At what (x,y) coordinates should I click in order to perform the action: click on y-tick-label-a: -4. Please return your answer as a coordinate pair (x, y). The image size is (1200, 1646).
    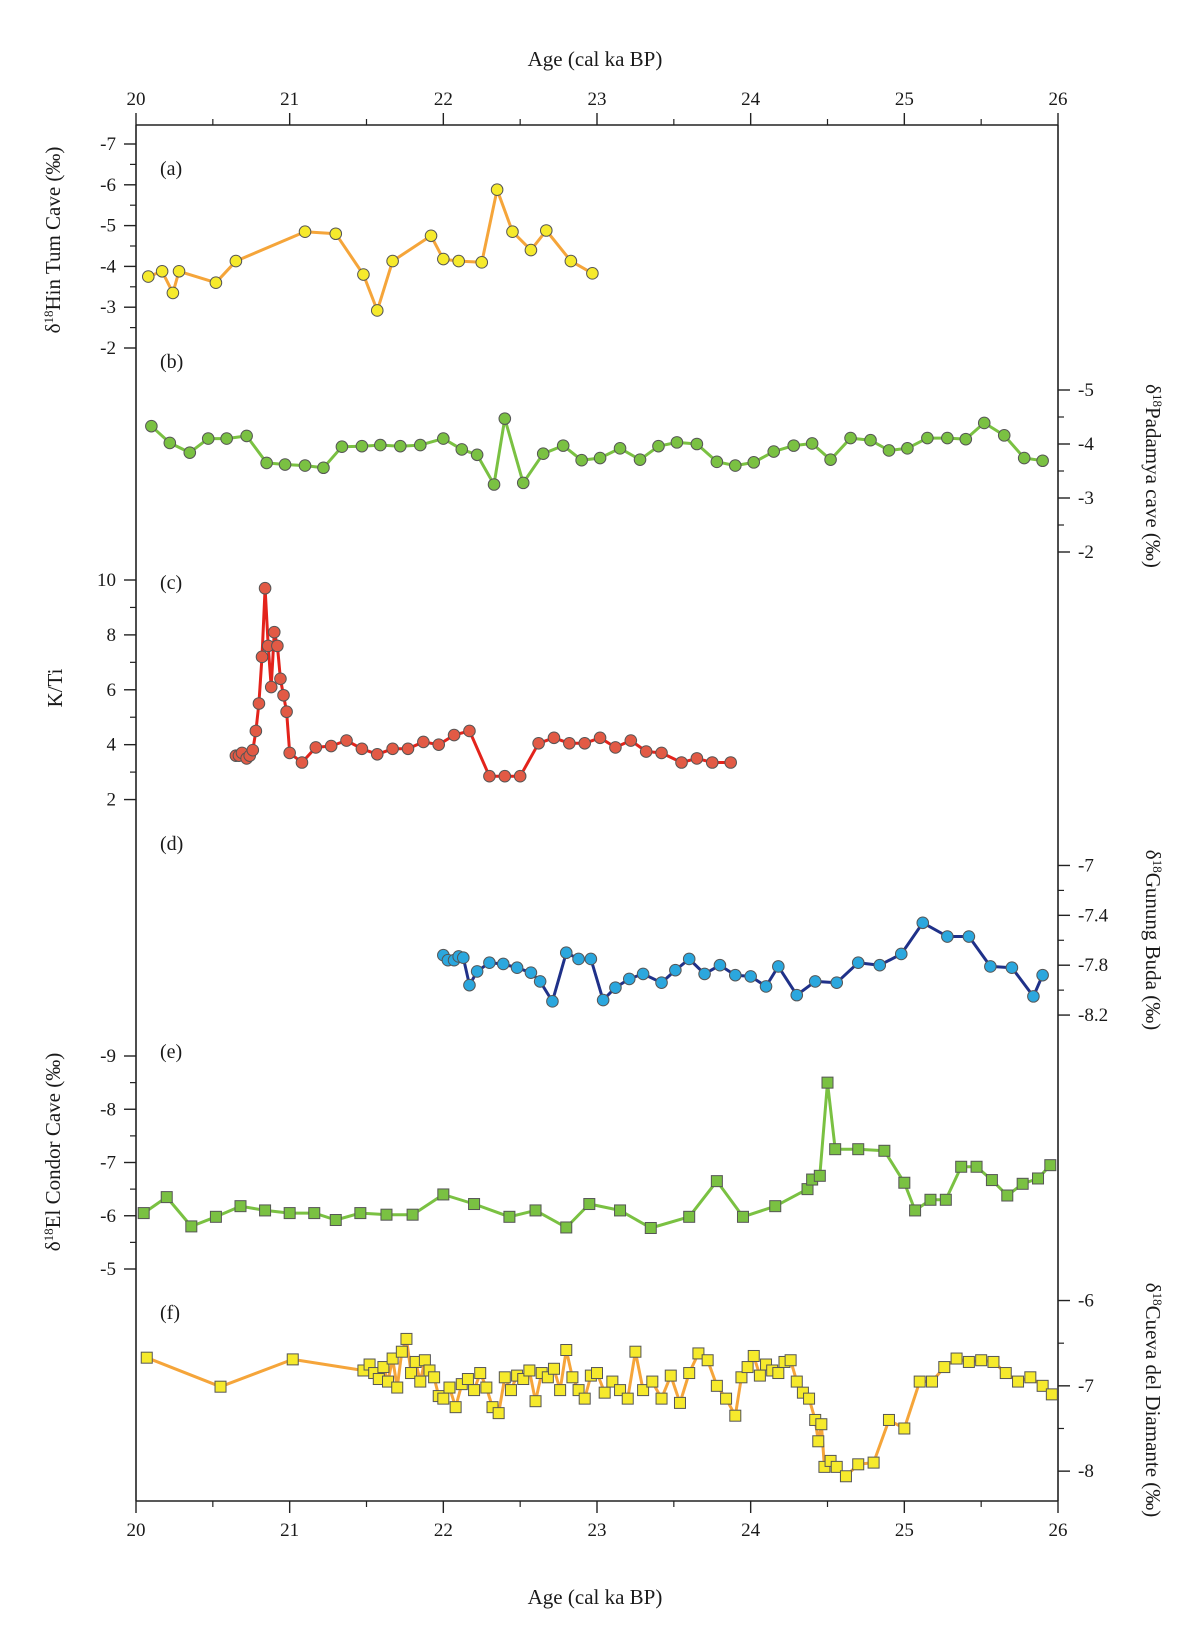
    Looking at the image, I should click on (108, 266).